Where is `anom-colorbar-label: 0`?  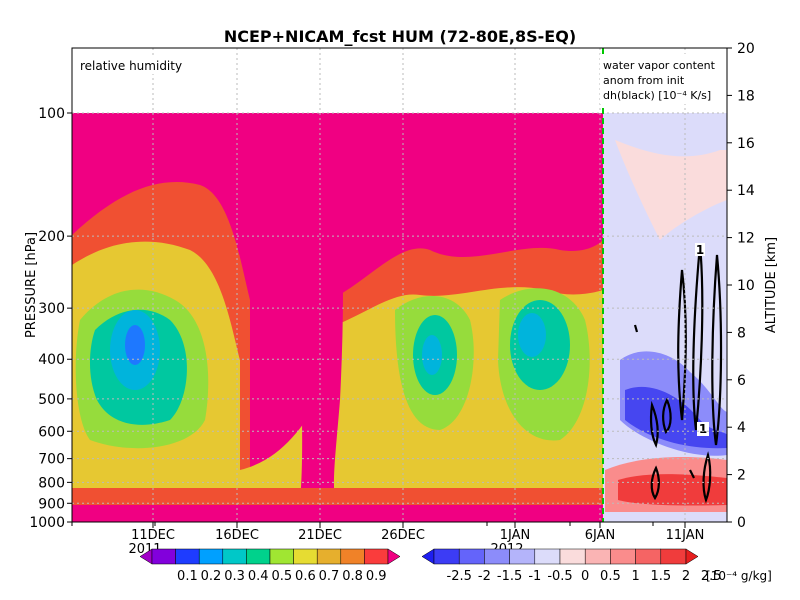 anom-colorbar-label: 0 is located at coordinates (585, 576).